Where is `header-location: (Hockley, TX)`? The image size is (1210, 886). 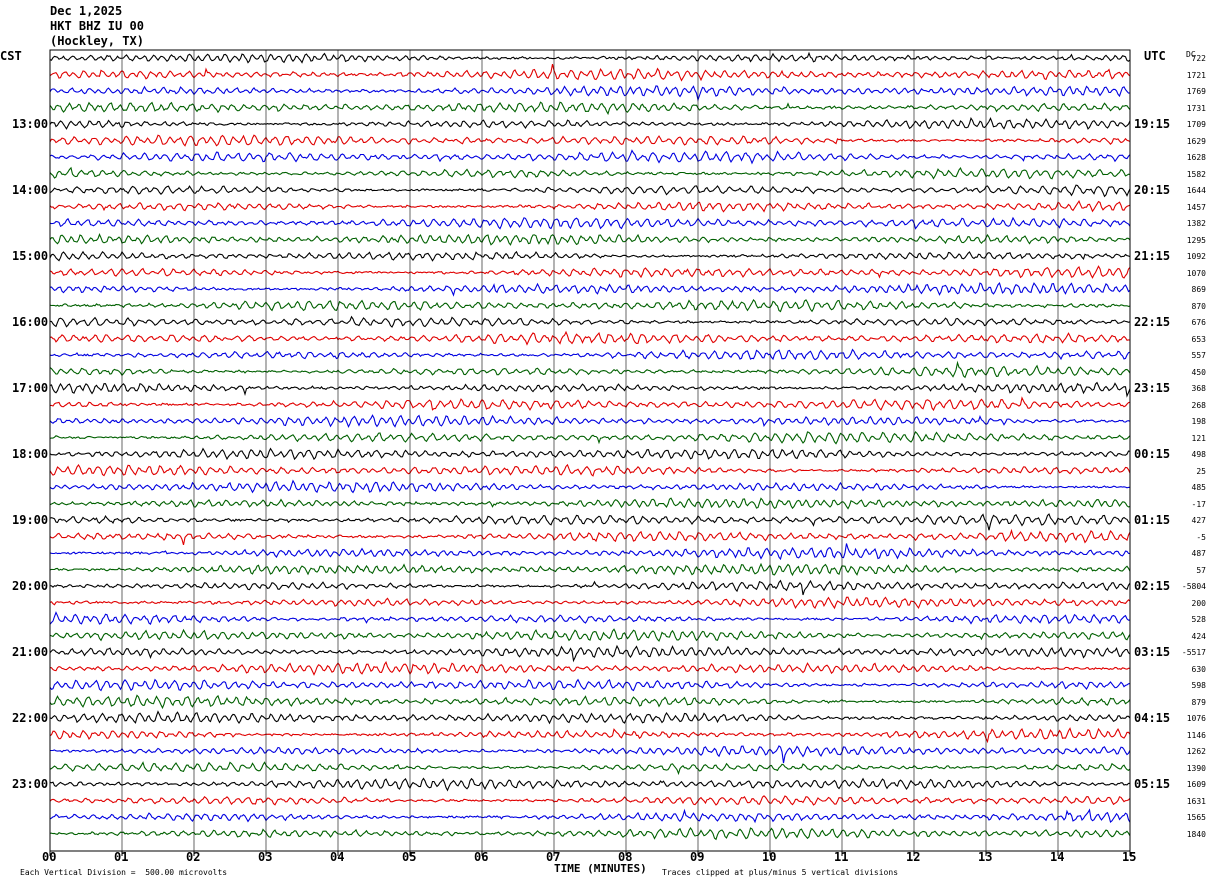 header-location: (Hockley, TX) is located at coordinates (97, 41).